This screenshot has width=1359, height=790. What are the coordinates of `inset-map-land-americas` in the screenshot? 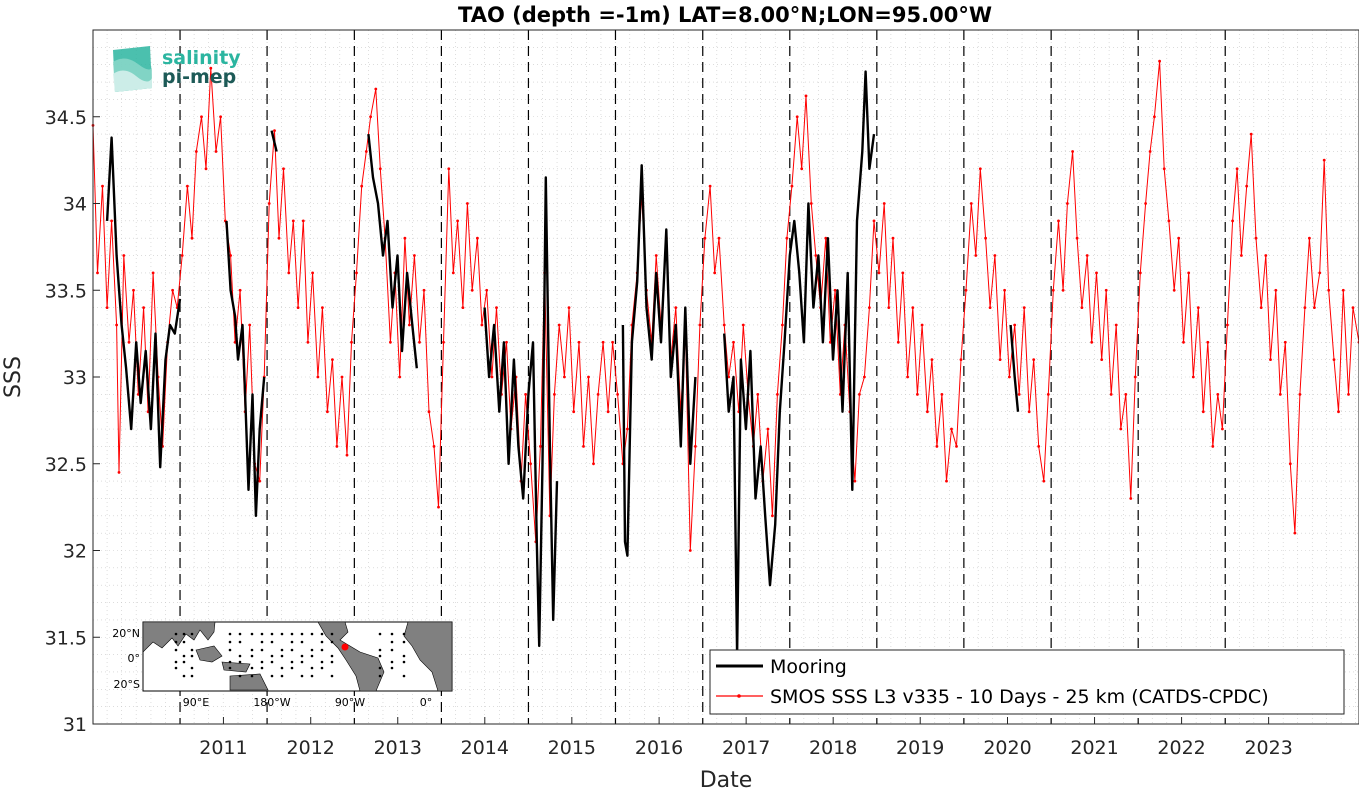 It's located at (351, 656).